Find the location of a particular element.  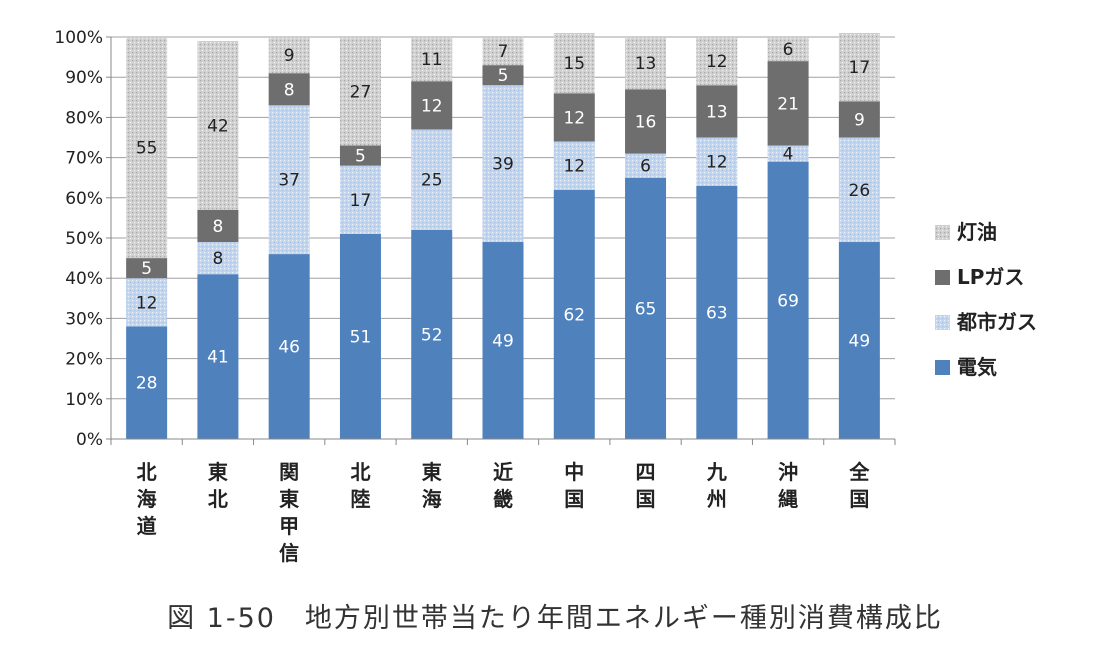

data-label: 4 is located at coordinates (788, 155).